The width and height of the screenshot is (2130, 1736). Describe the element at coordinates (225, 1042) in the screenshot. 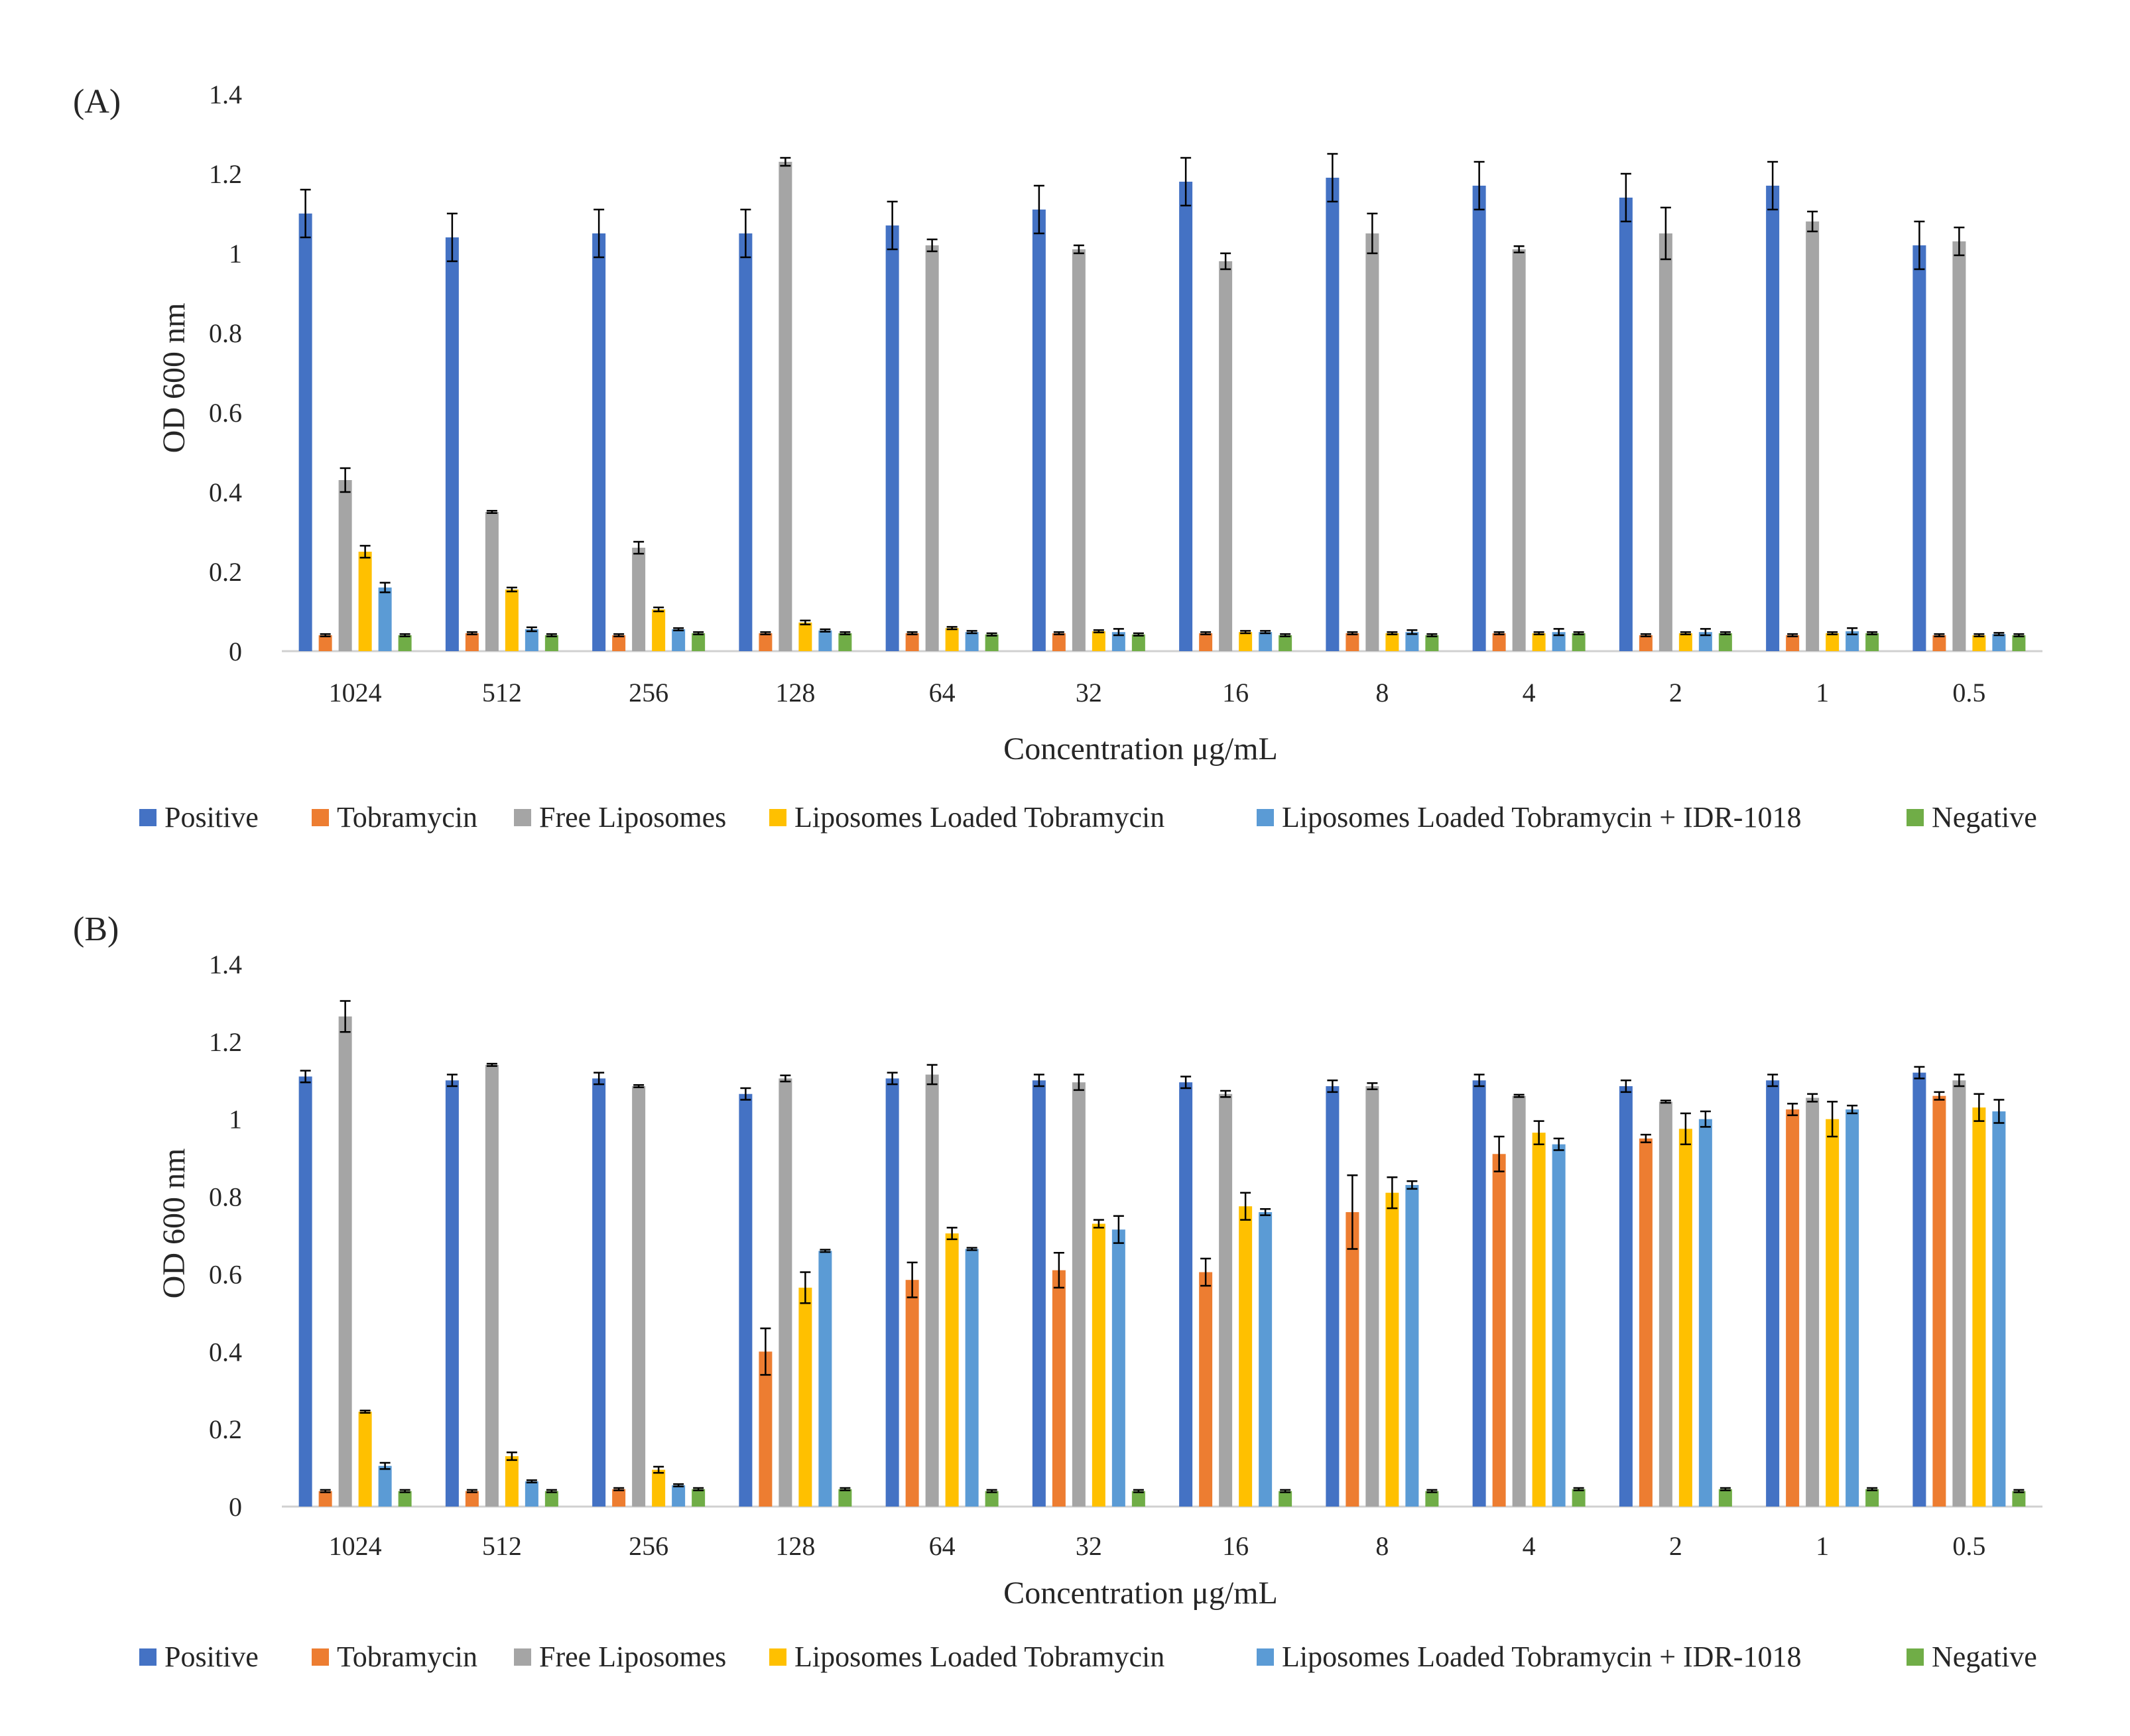

I see `y-tick-label: 1.2` at that location.